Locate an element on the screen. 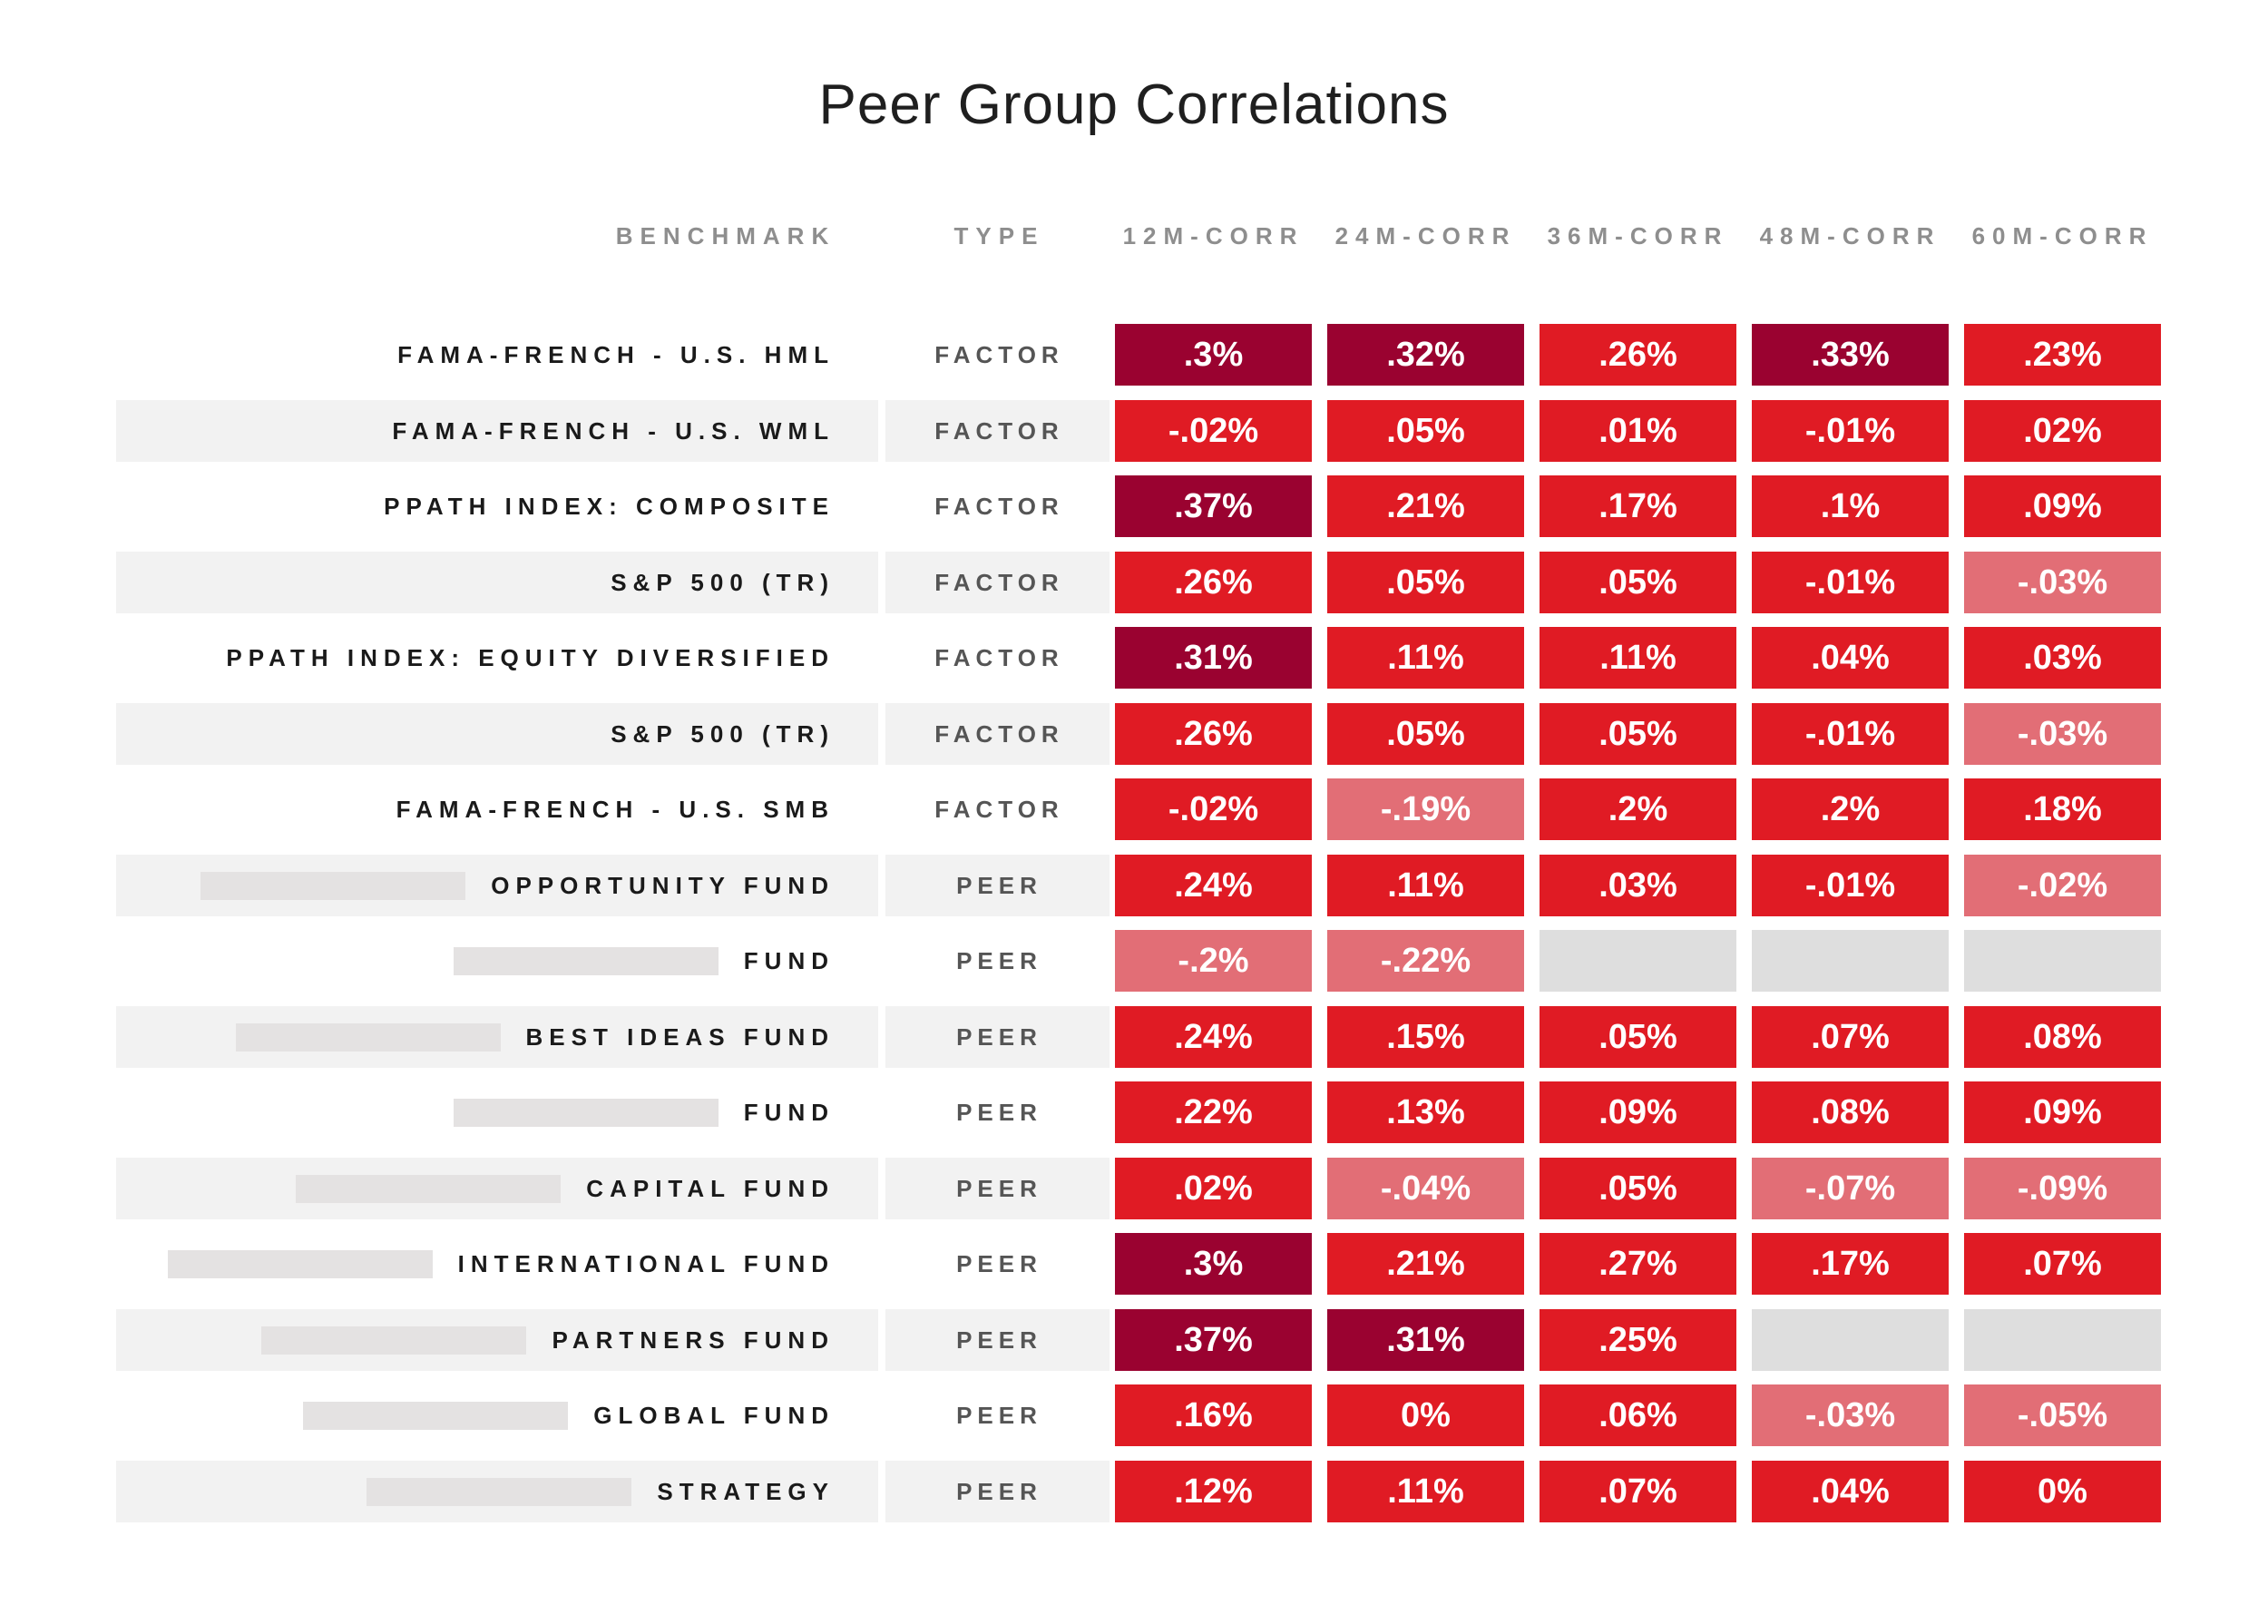 The image size is (2268, 1624). heatmap-cell-60m-corr: .02% is located at coordinates (2063, 431).